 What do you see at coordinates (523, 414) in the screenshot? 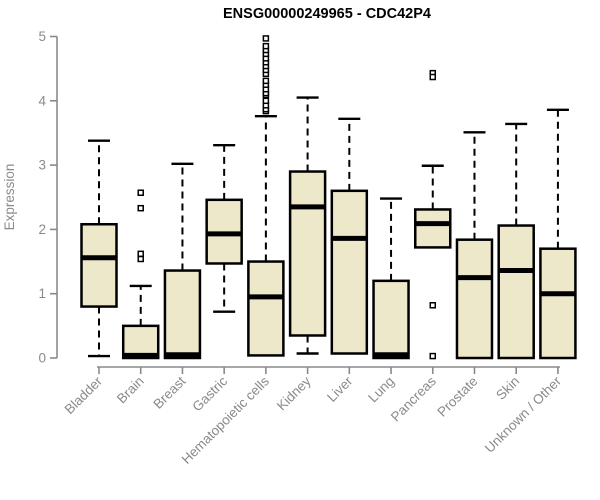
I see `x-tick-label-unknown-other: Unknown / Other` at bounding box center [523, 414].